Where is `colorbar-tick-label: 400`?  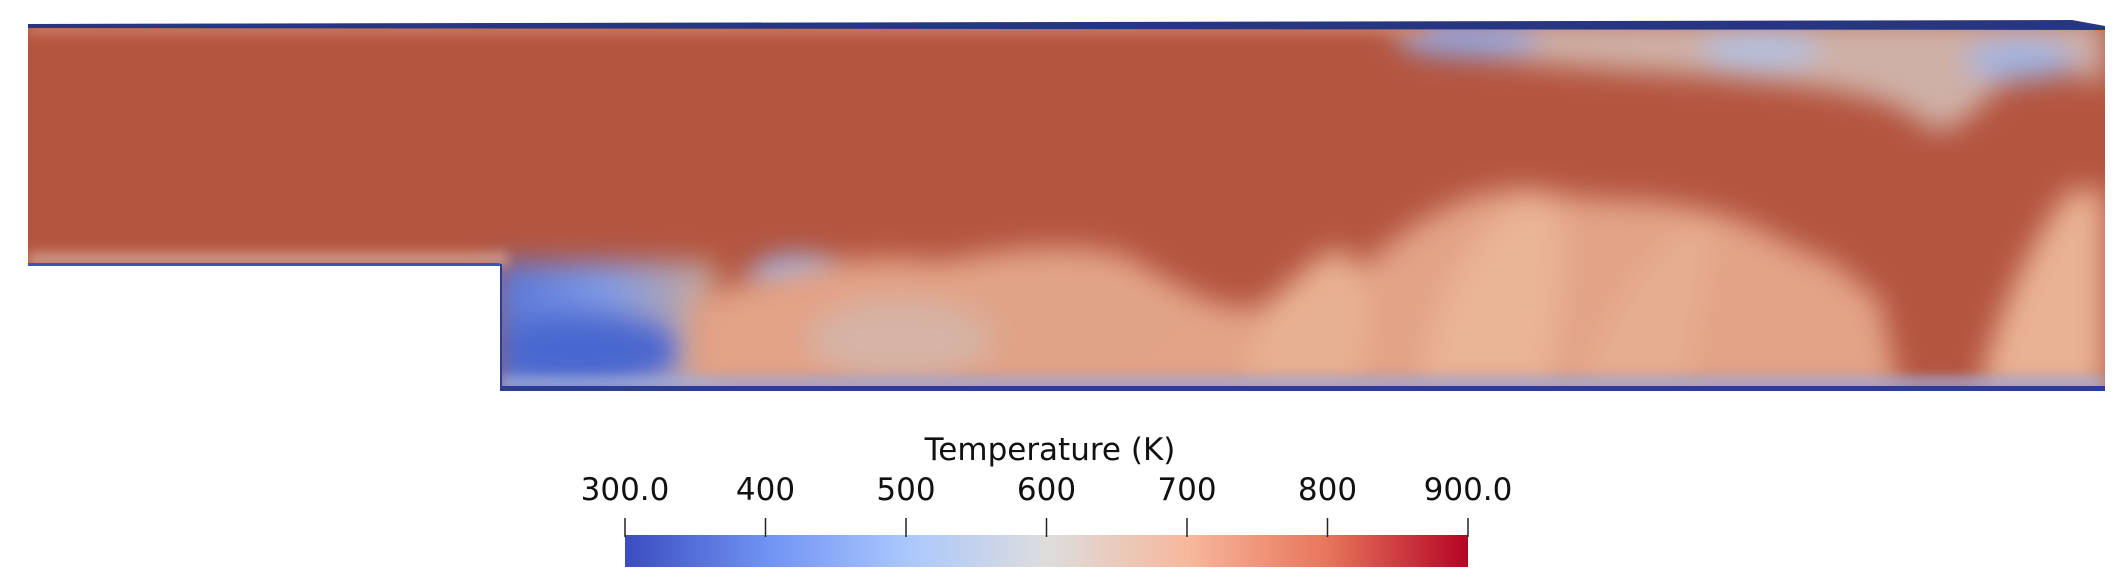 colorbar-tick-label: 400 is located at coordinates (765, 490).